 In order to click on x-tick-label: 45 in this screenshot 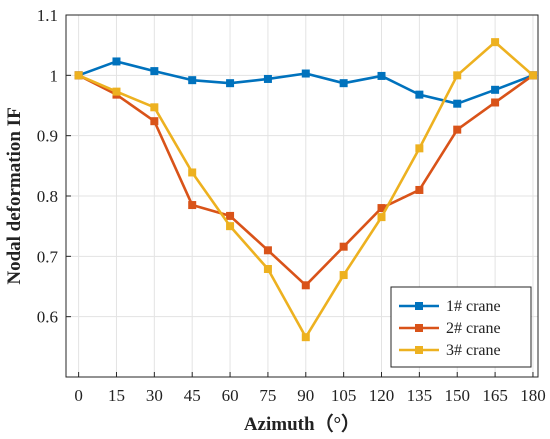, I will do `click(192, 395)`.